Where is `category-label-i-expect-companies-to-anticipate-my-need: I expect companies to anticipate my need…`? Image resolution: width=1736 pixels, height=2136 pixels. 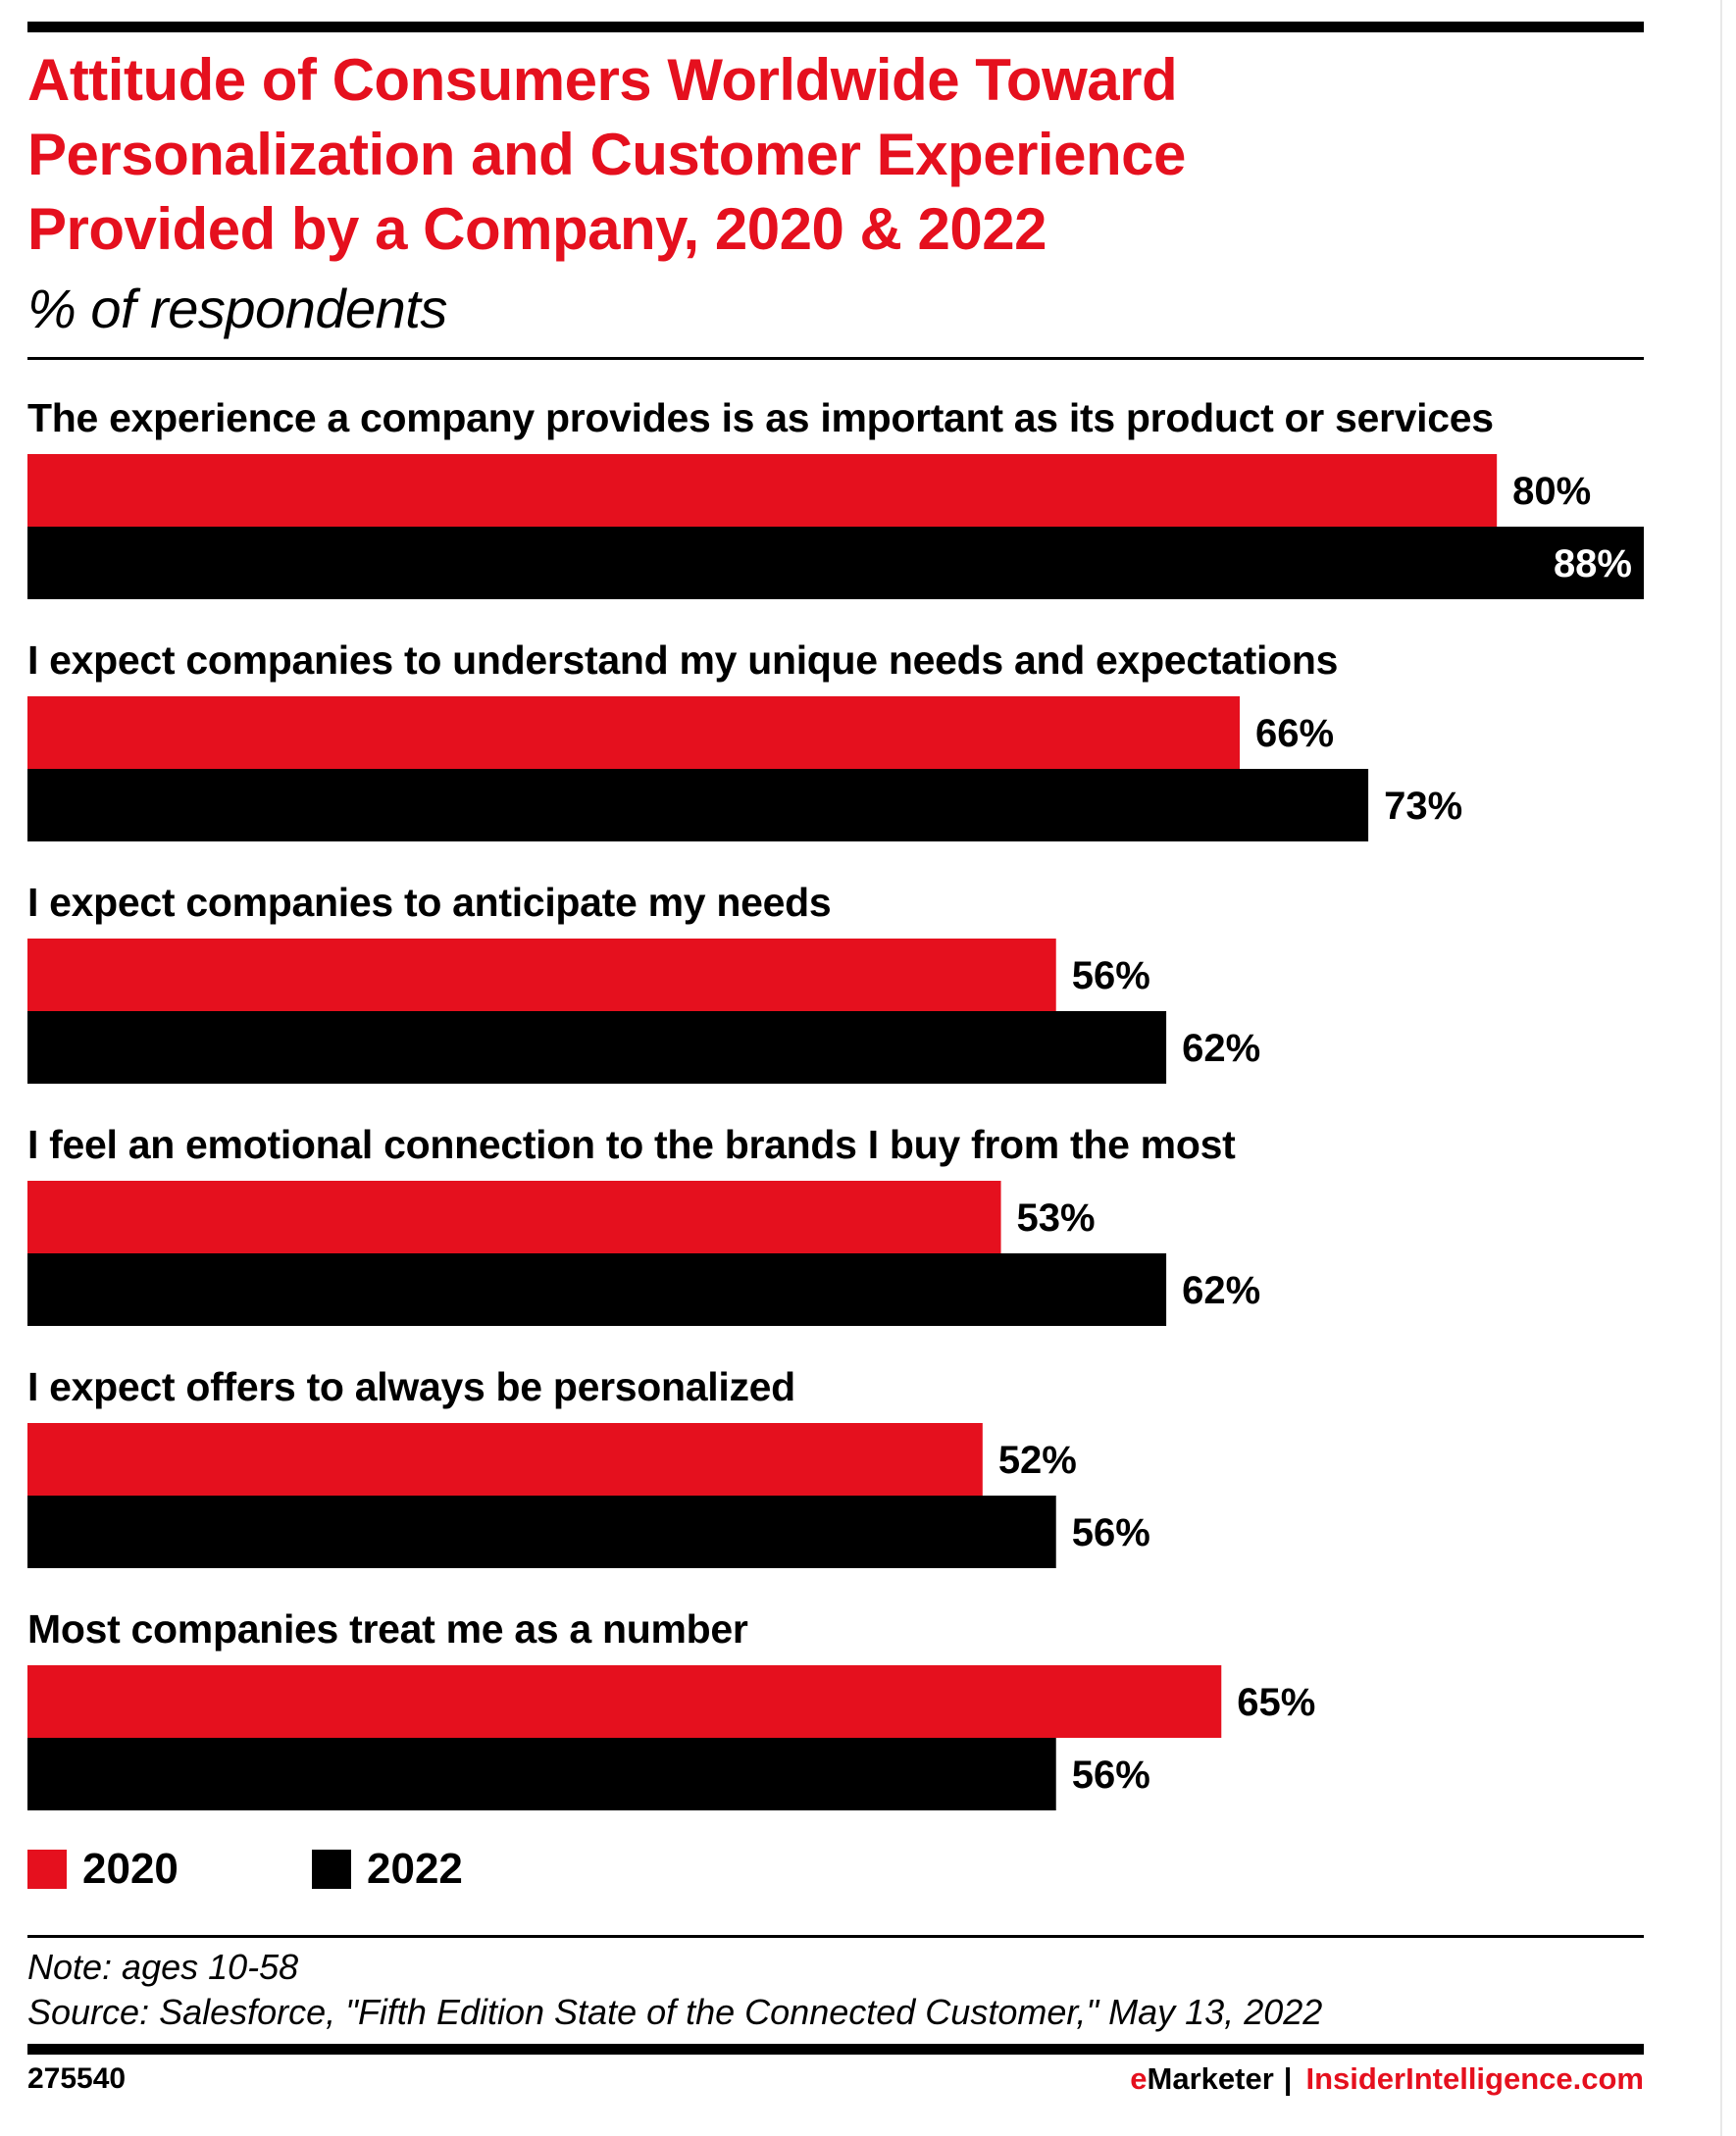 category-label-i-expect-companies-to-anticipate-my-need: I expect companies to anticipate my need… is located at coordinates (429, 903).